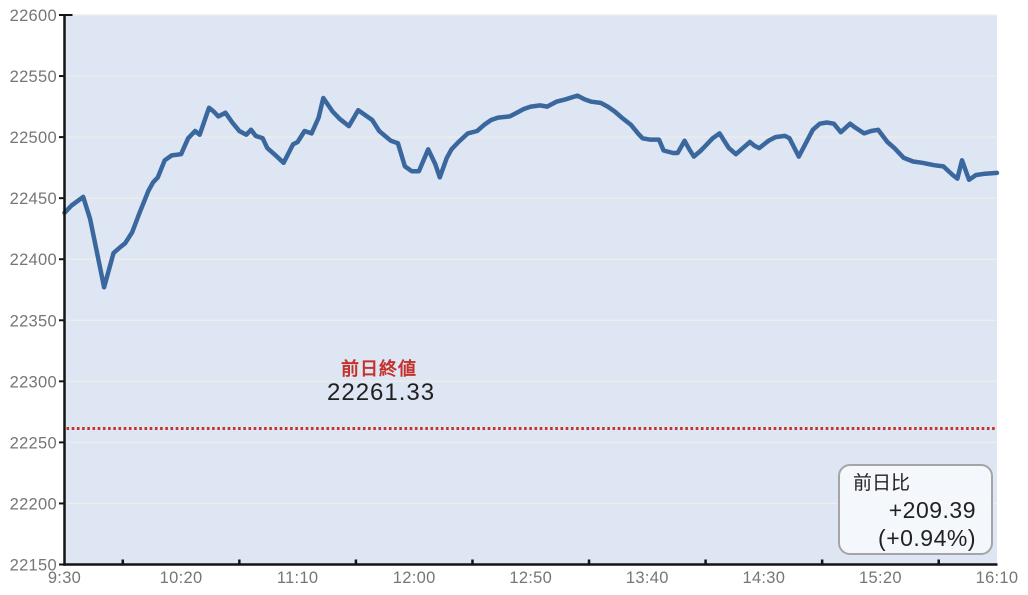 The width and height of the screenshot is (1028, 595). I want to click on y-axis-label: 22550, so click(33, 77).